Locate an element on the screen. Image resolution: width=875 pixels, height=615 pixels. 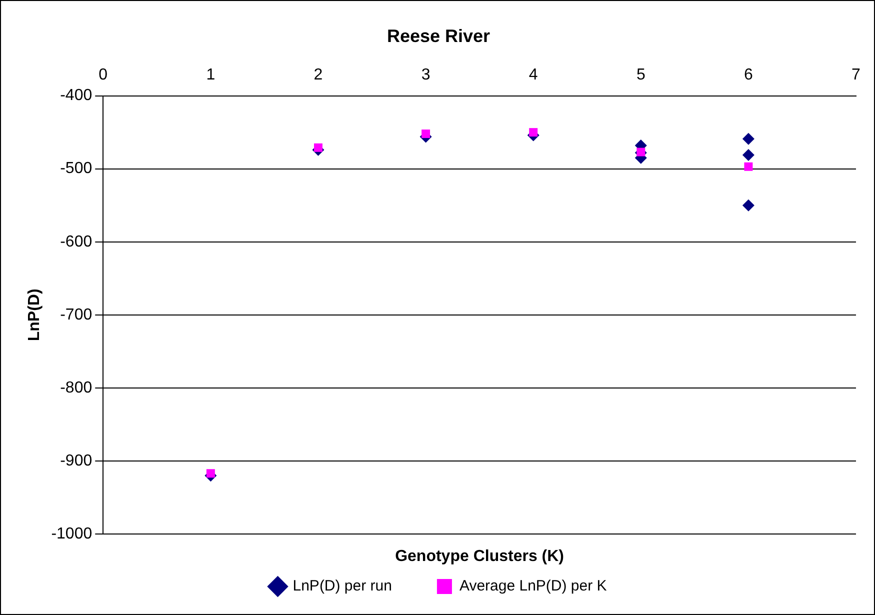
y-axis-title: LnP(D) is located at coordinates (35, 315).